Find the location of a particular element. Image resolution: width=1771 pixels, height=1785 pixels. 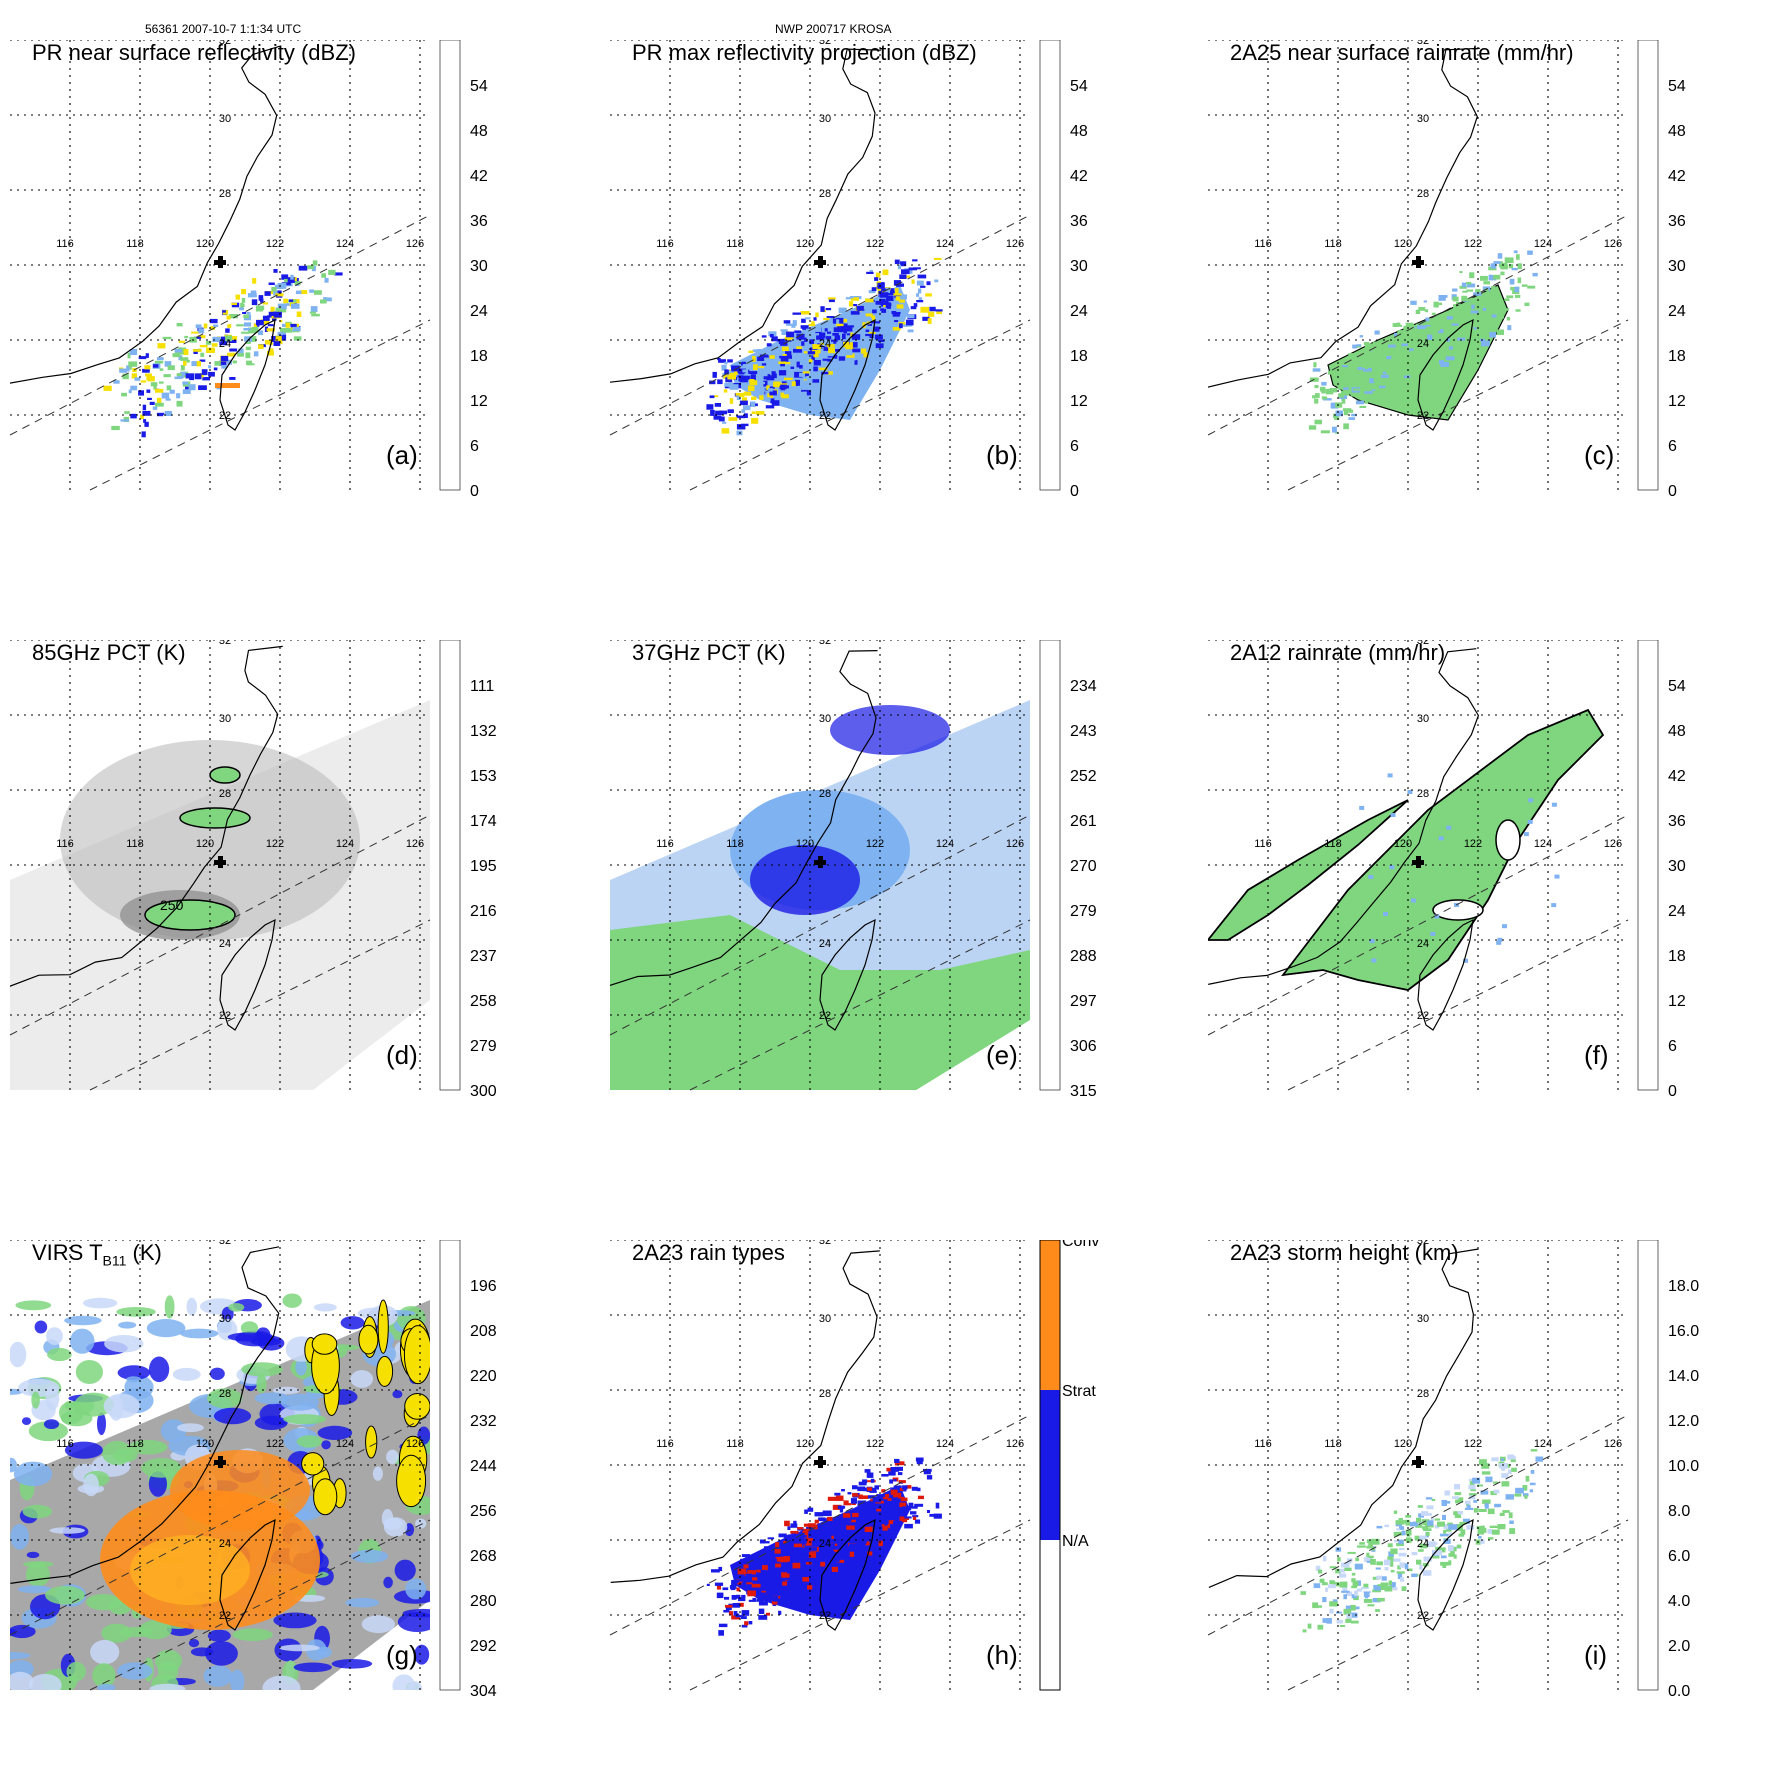

lon-tick-label: 120 is located at coordinates (1403, 244).